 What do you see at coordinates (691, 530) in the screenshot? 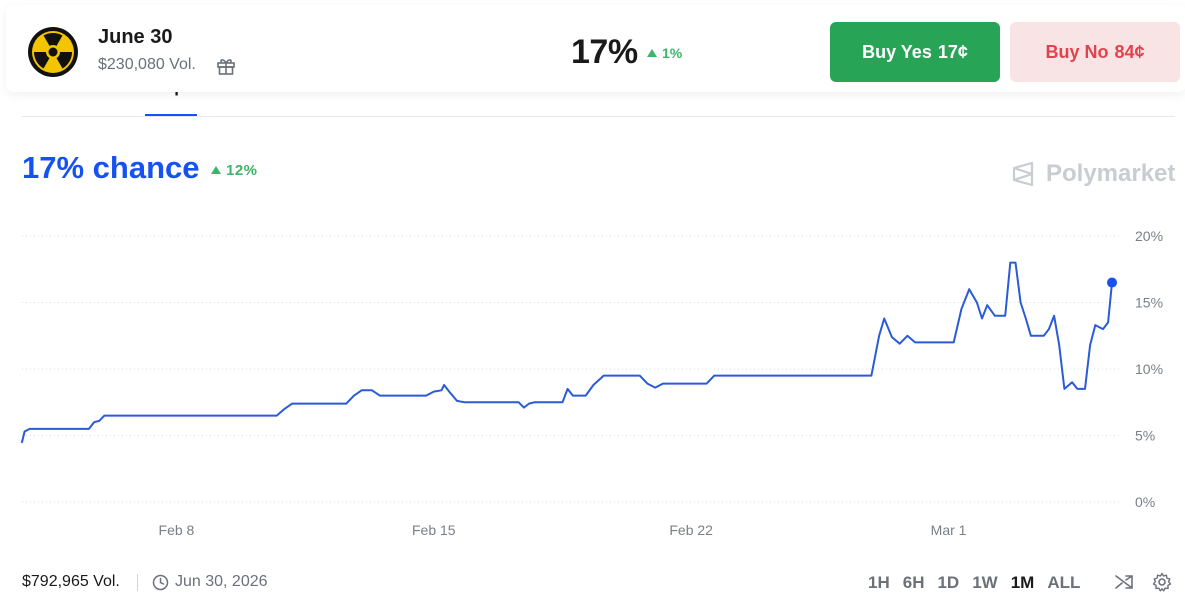
I see `x-tick-label: Feb 22` at bounding box center [691, 530].